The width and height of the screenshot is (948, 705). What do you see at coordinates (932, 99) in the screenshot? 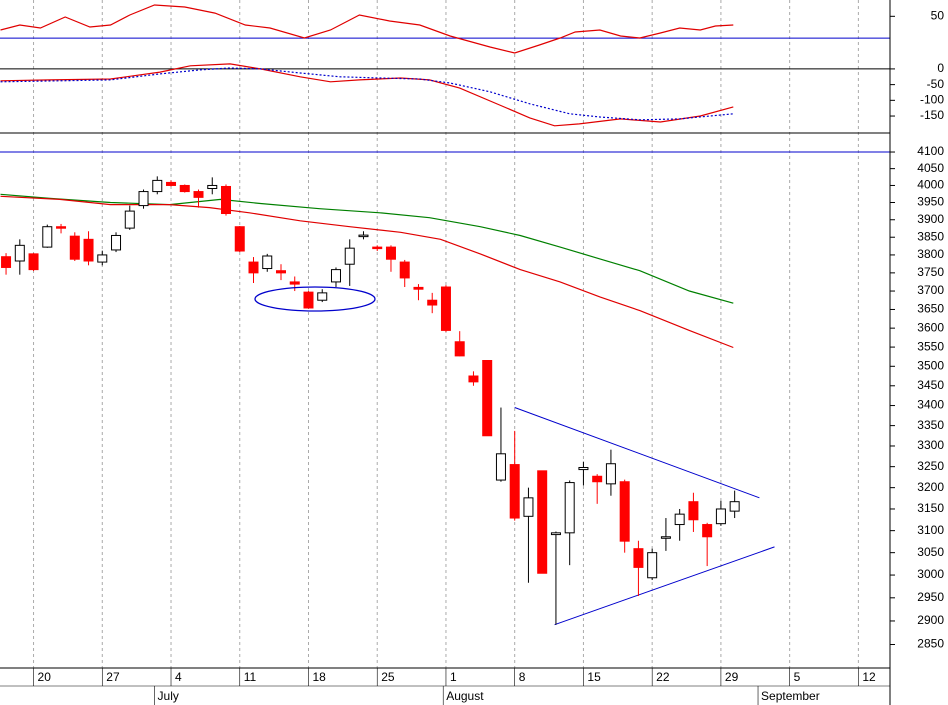
I see `y-tick-label: -100` at bounding box center [932, 99].